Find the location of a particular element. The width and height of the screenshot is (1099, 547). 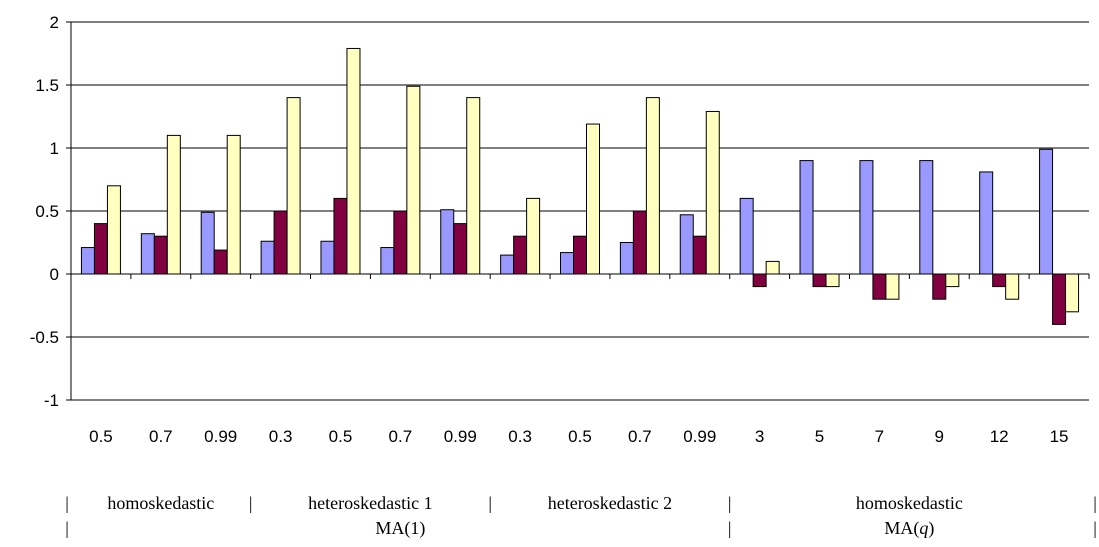

group-label-condition: heteroskedastic 1 is located at coordinates (370, 503).